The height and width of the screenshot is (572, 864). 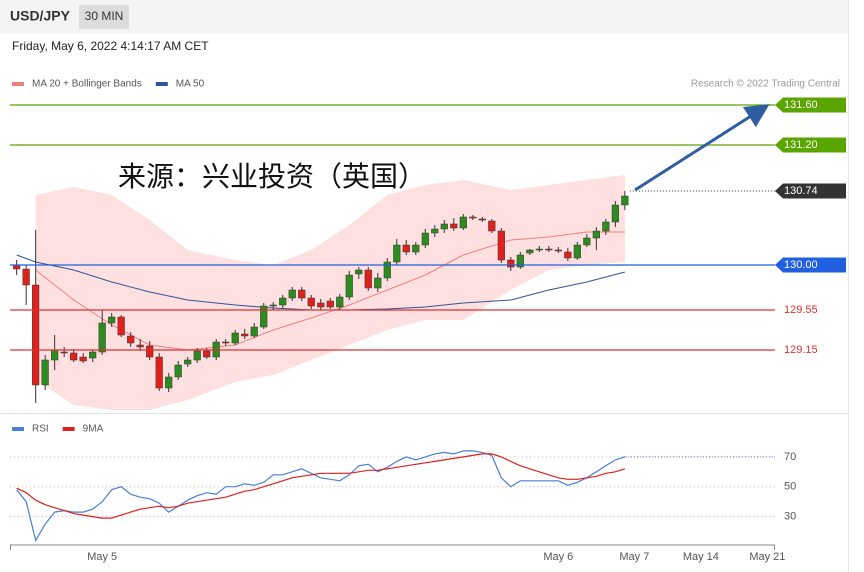 I want to click on interval: 30 MIN, so click(x=104, y=16).